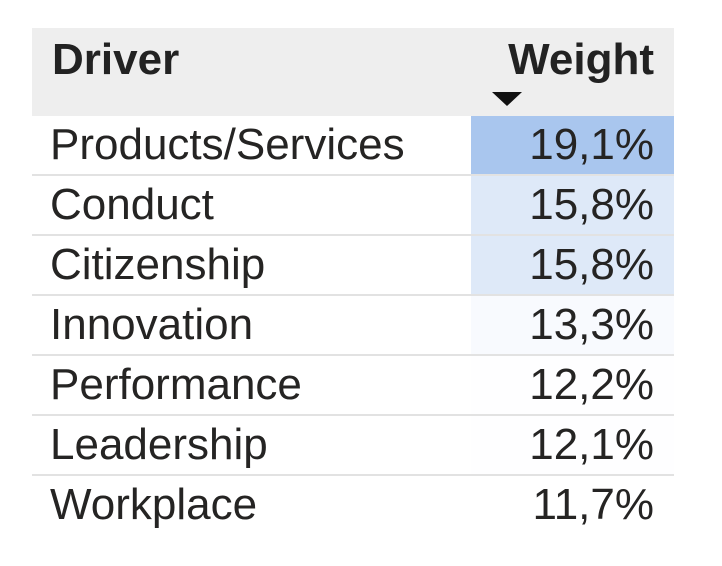 Image resolution: width=722 pixels, height=566 pixels. I want to click on table-row: Innovation 13,3%, so click(353, 324).